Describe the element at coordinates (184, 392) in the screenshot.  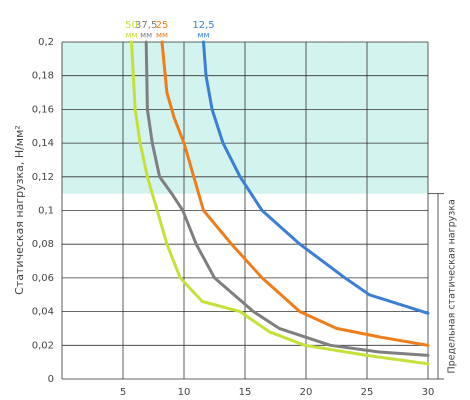
I see `x-tick-label: 10` at that location.